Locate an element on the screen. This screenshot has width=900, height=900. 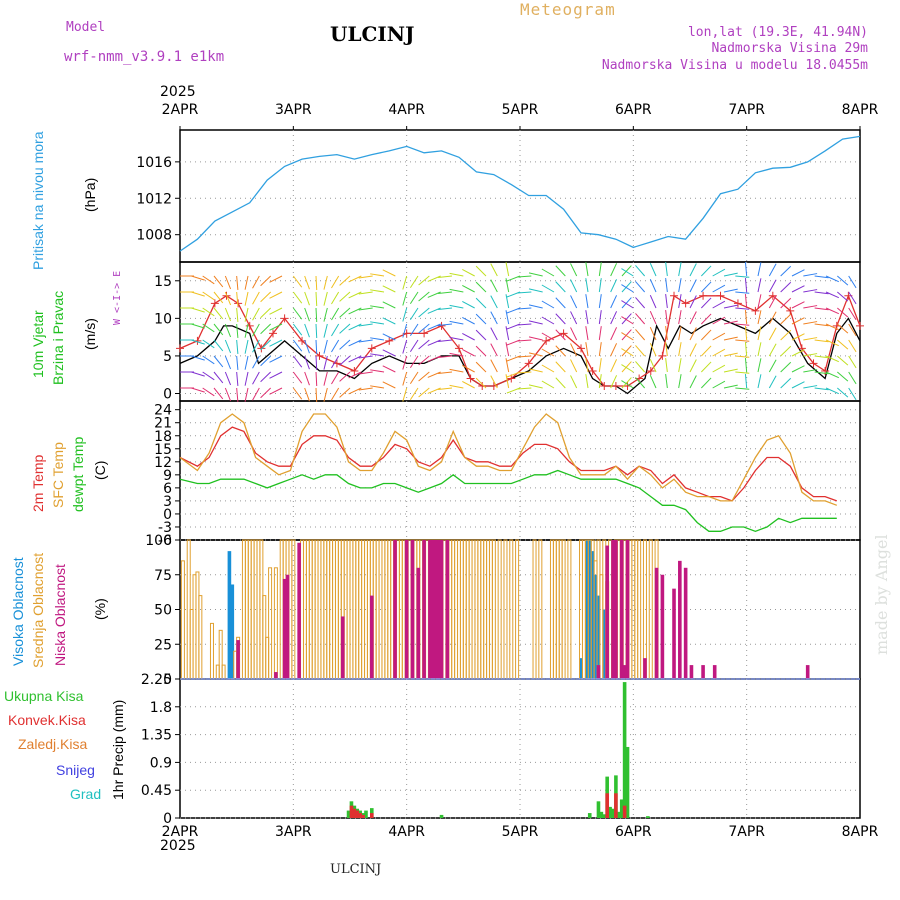
legend-hail: Grad is located at coordinates (86, 794).